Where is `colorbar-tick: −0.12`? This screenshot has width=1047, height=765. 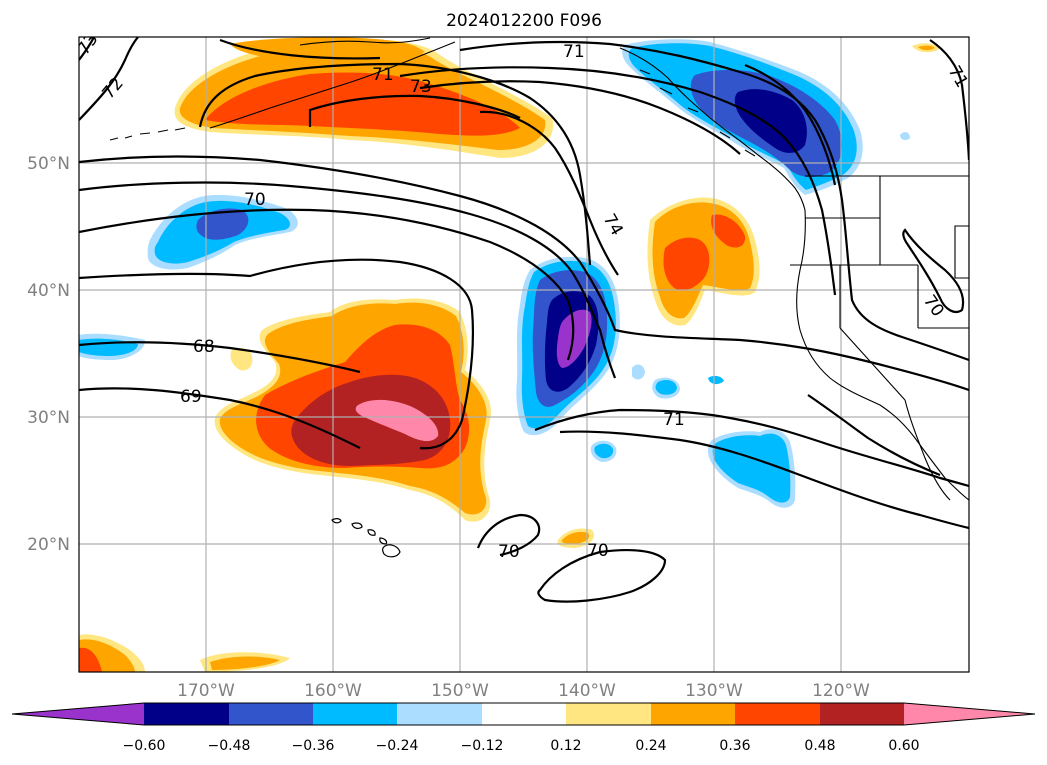
colorbar-tick: −0.12 is located at coordinates (482, 746).